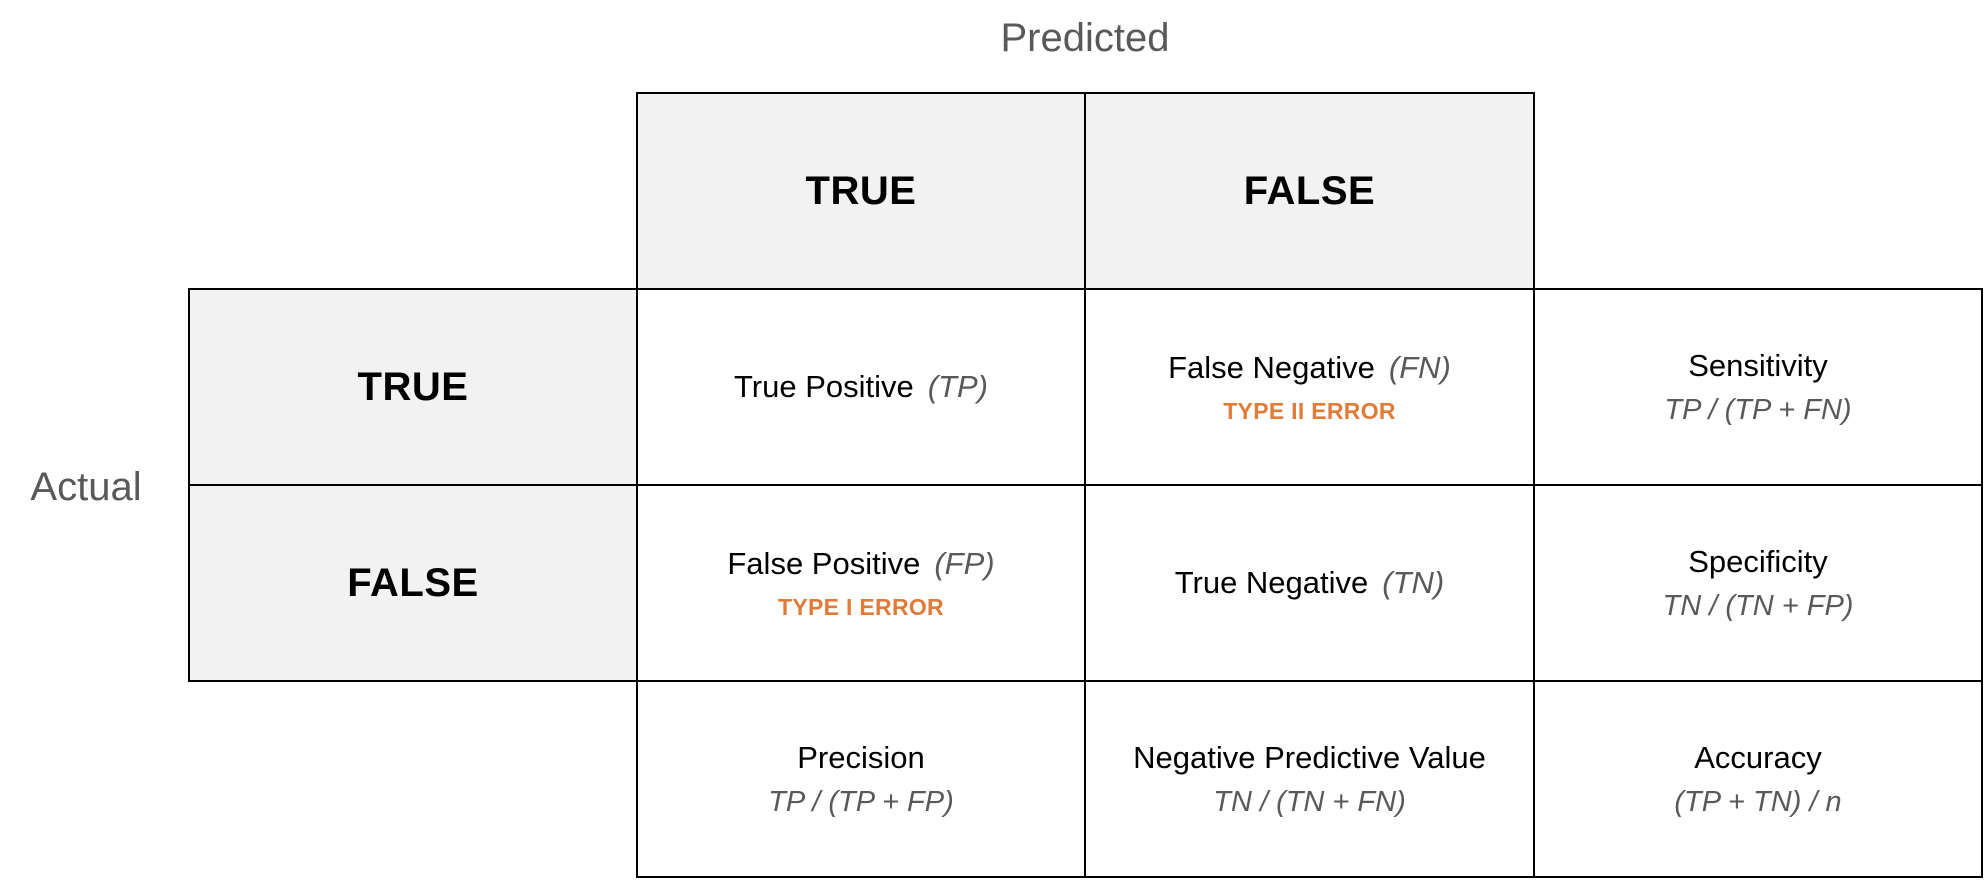 The width and height of the screenshot is (1988, 884). I want to click on true-positive-abbr: (TP), so click(957, 386).